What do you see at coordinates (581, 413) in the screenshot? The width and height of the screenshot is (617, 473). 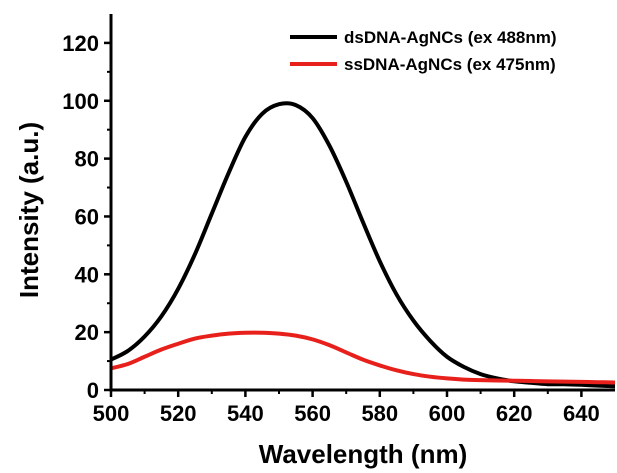 I see `x-tick-label: 640` at bounding box center [581, 413].